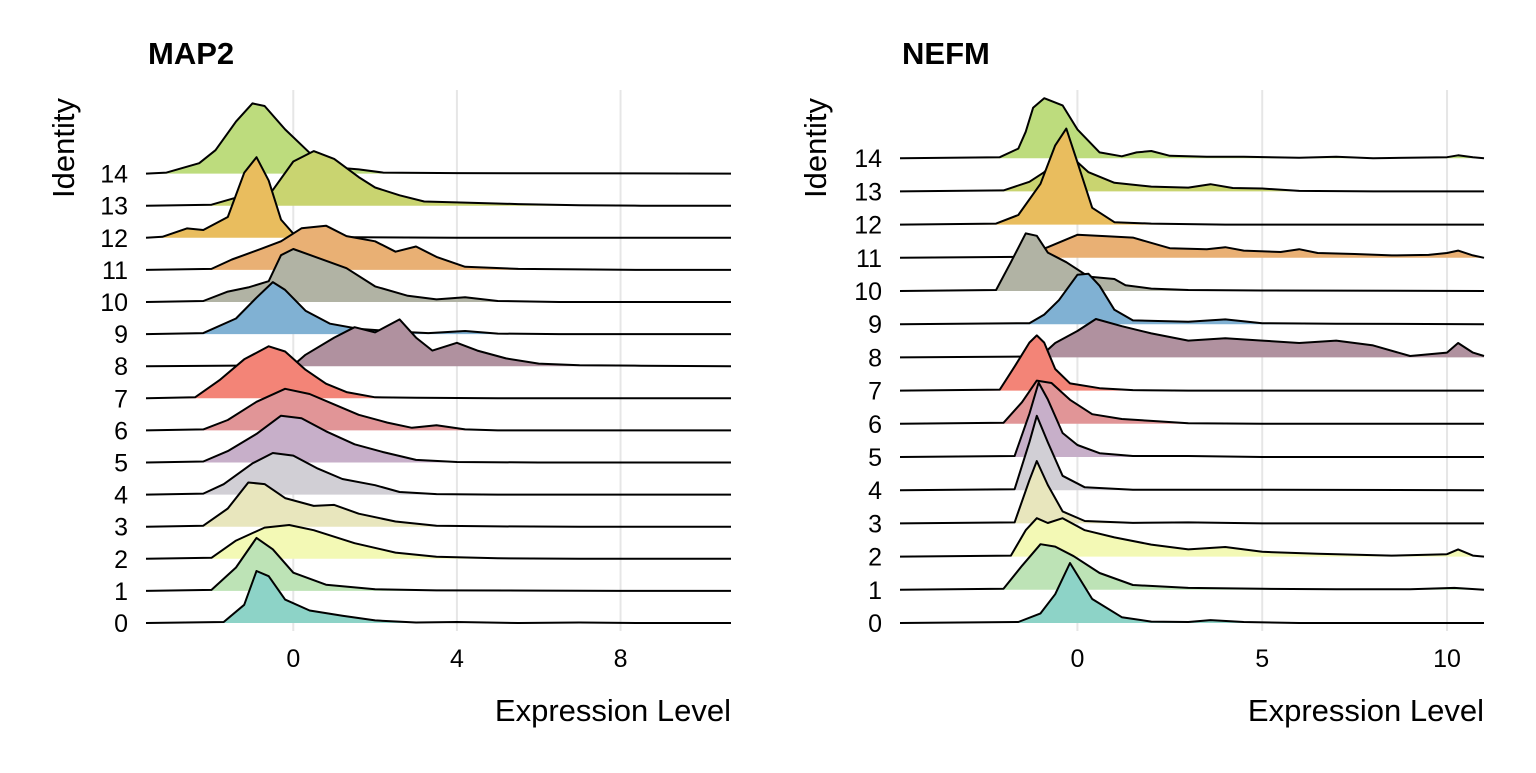 Image resolution: width=1536 pixels, height=773 pixels. What do you see at coordinates (875, 392) in the screenshot?
I see `nefm-y-tick-label: 7` at bounding box center [875, 392].